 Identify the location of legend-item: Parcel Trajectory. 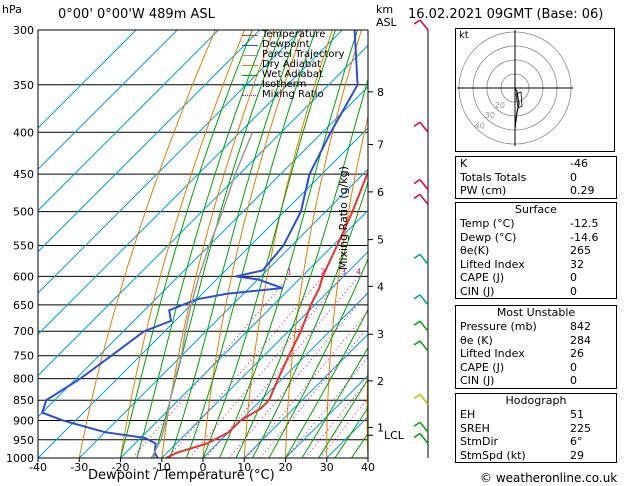
(293, 55).